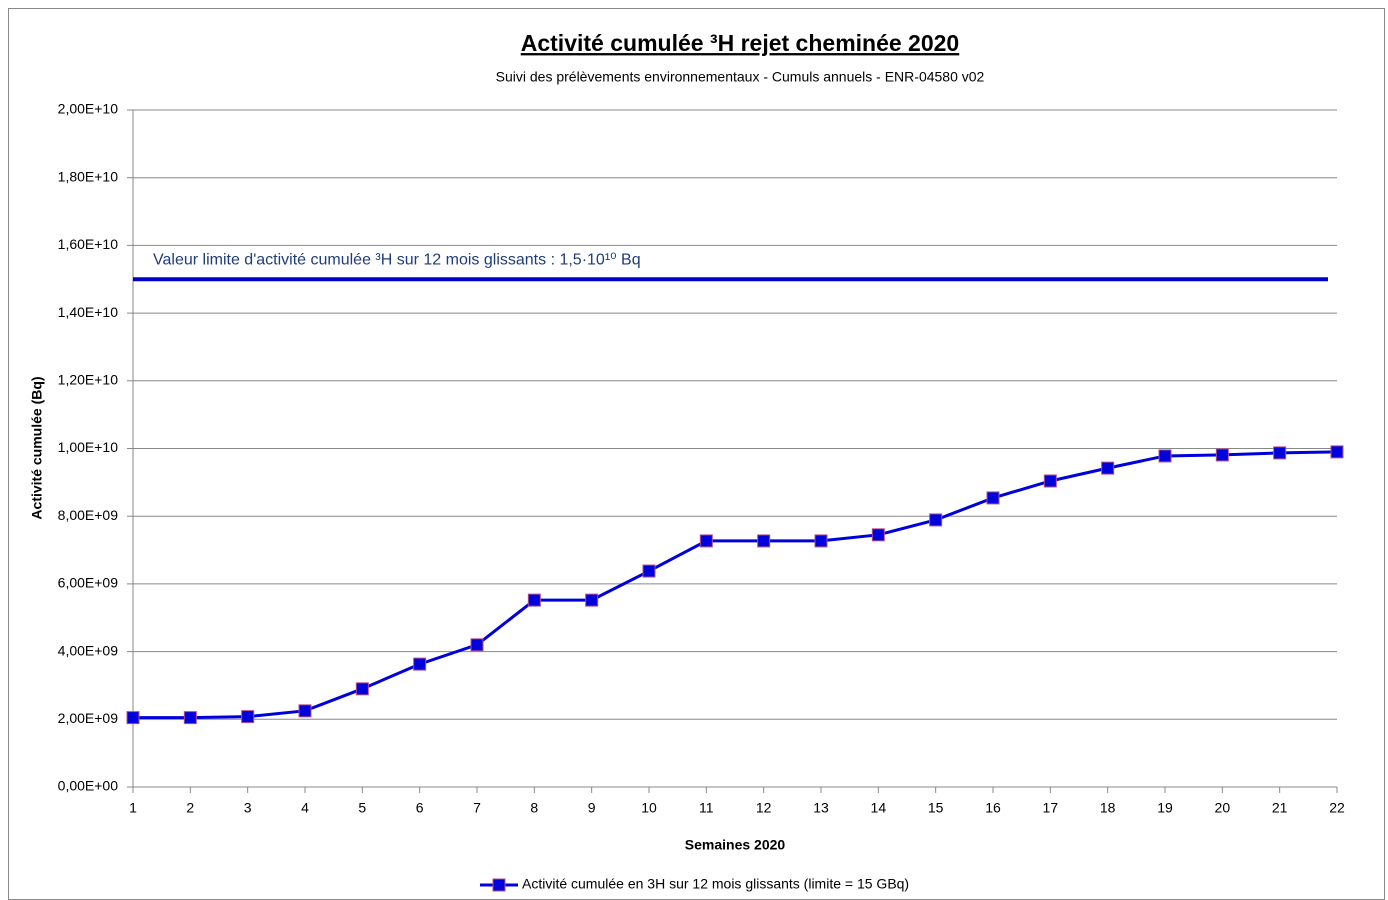 This screenshot has height=900, width=1388. What do you see at coordinates (821, 808) in the screenshot?
I see `x-tick-label: 13` at bounding box center [821, 808].